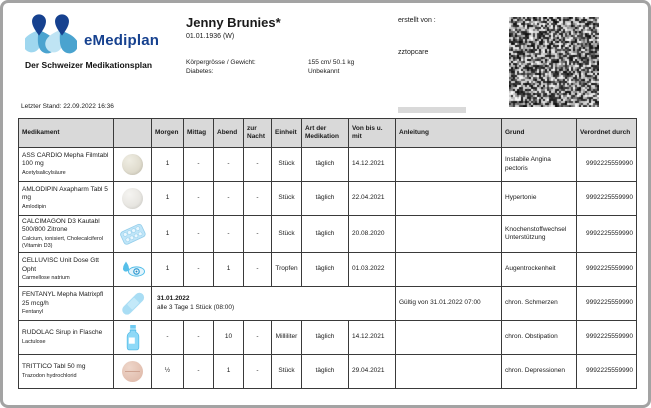 The image size is (651, 408). I want to click on column-header-medikament: Medikament, so click(66, 133).